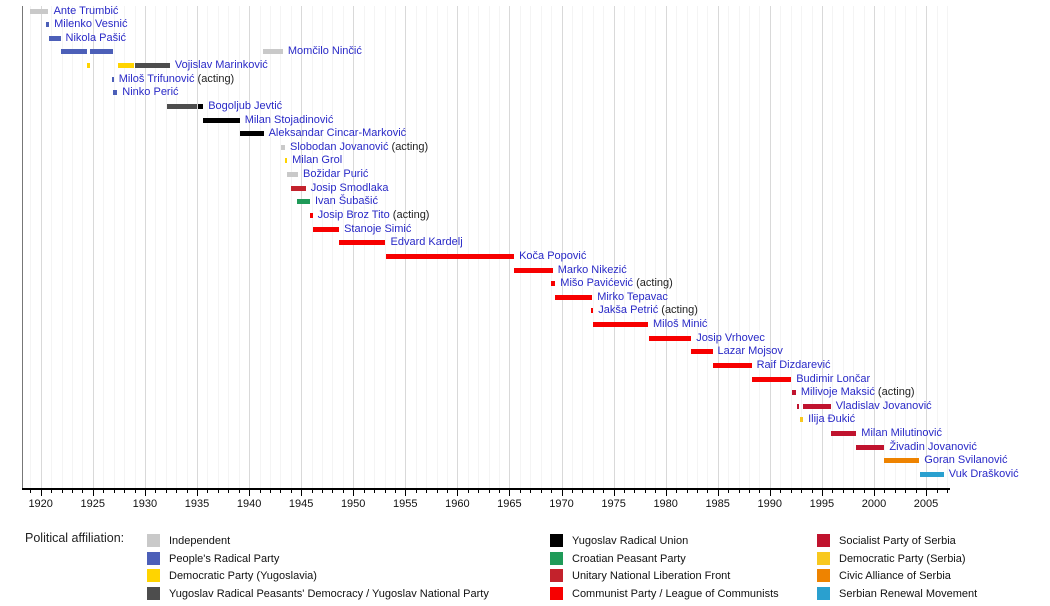  I want to click on person-label: Ilija Đukić, so click(831, 419).